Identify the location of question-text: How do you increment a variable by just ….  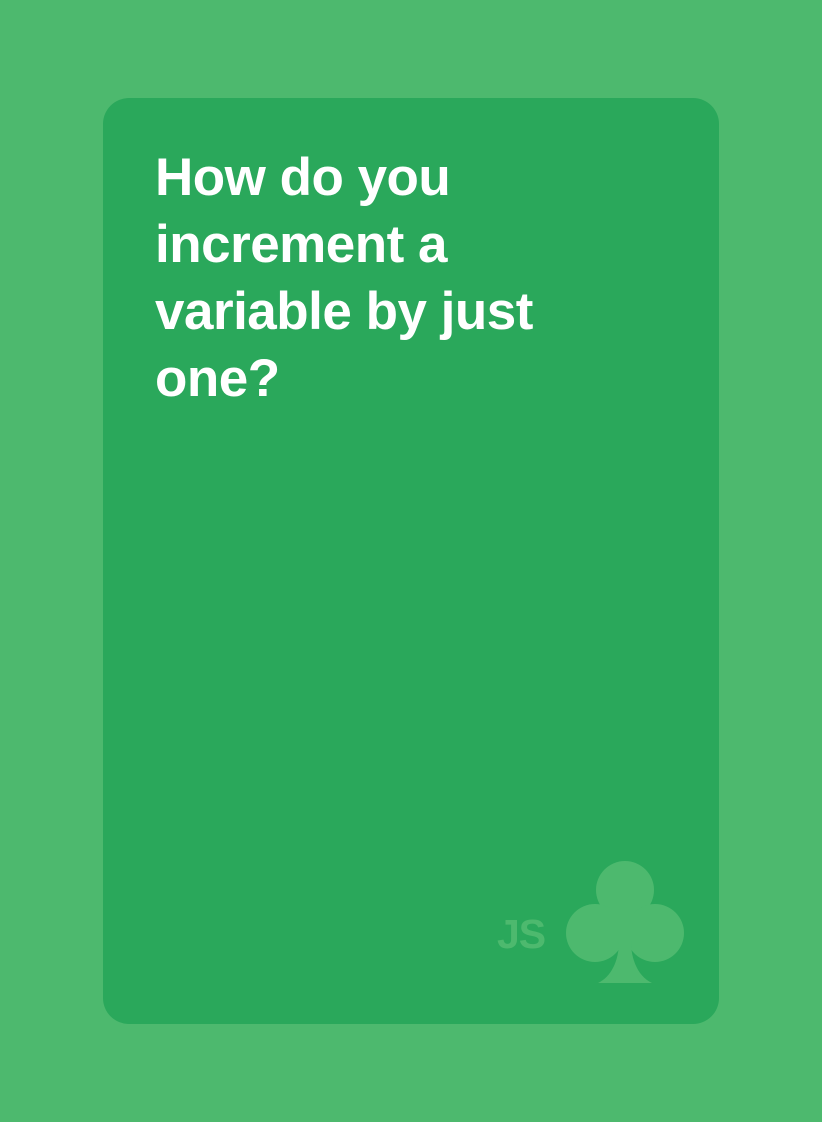
(344, 278).